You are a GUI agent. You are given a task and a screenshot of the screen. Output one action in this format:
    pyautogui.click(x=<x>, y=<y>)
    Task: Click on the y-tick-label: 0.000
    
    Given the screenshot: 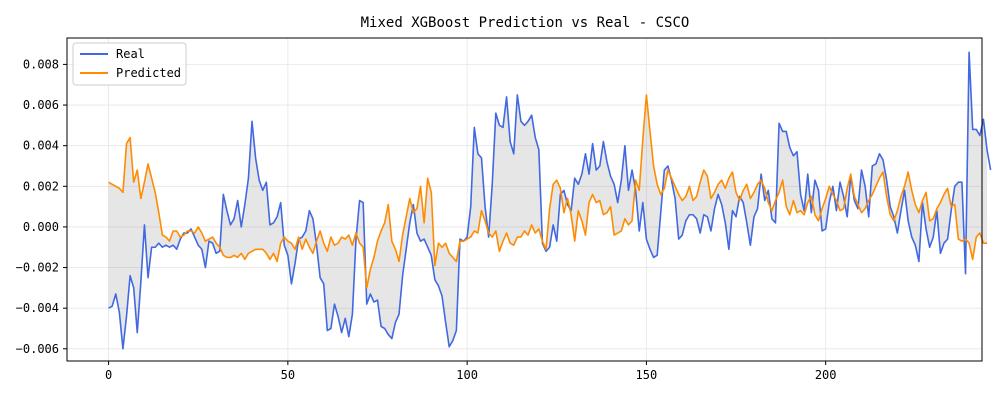 What is the action you would take?
    pyautogui.click(x=41, y=227)
    